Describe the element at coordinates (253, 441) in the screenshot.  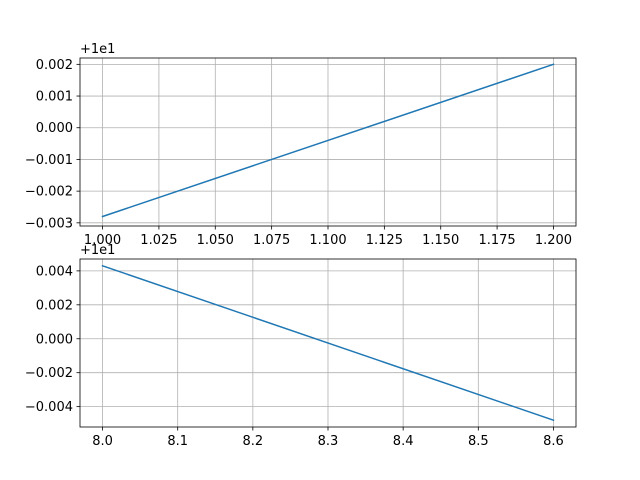
I see `bottom-x-tick-label: 8.2` at that location.